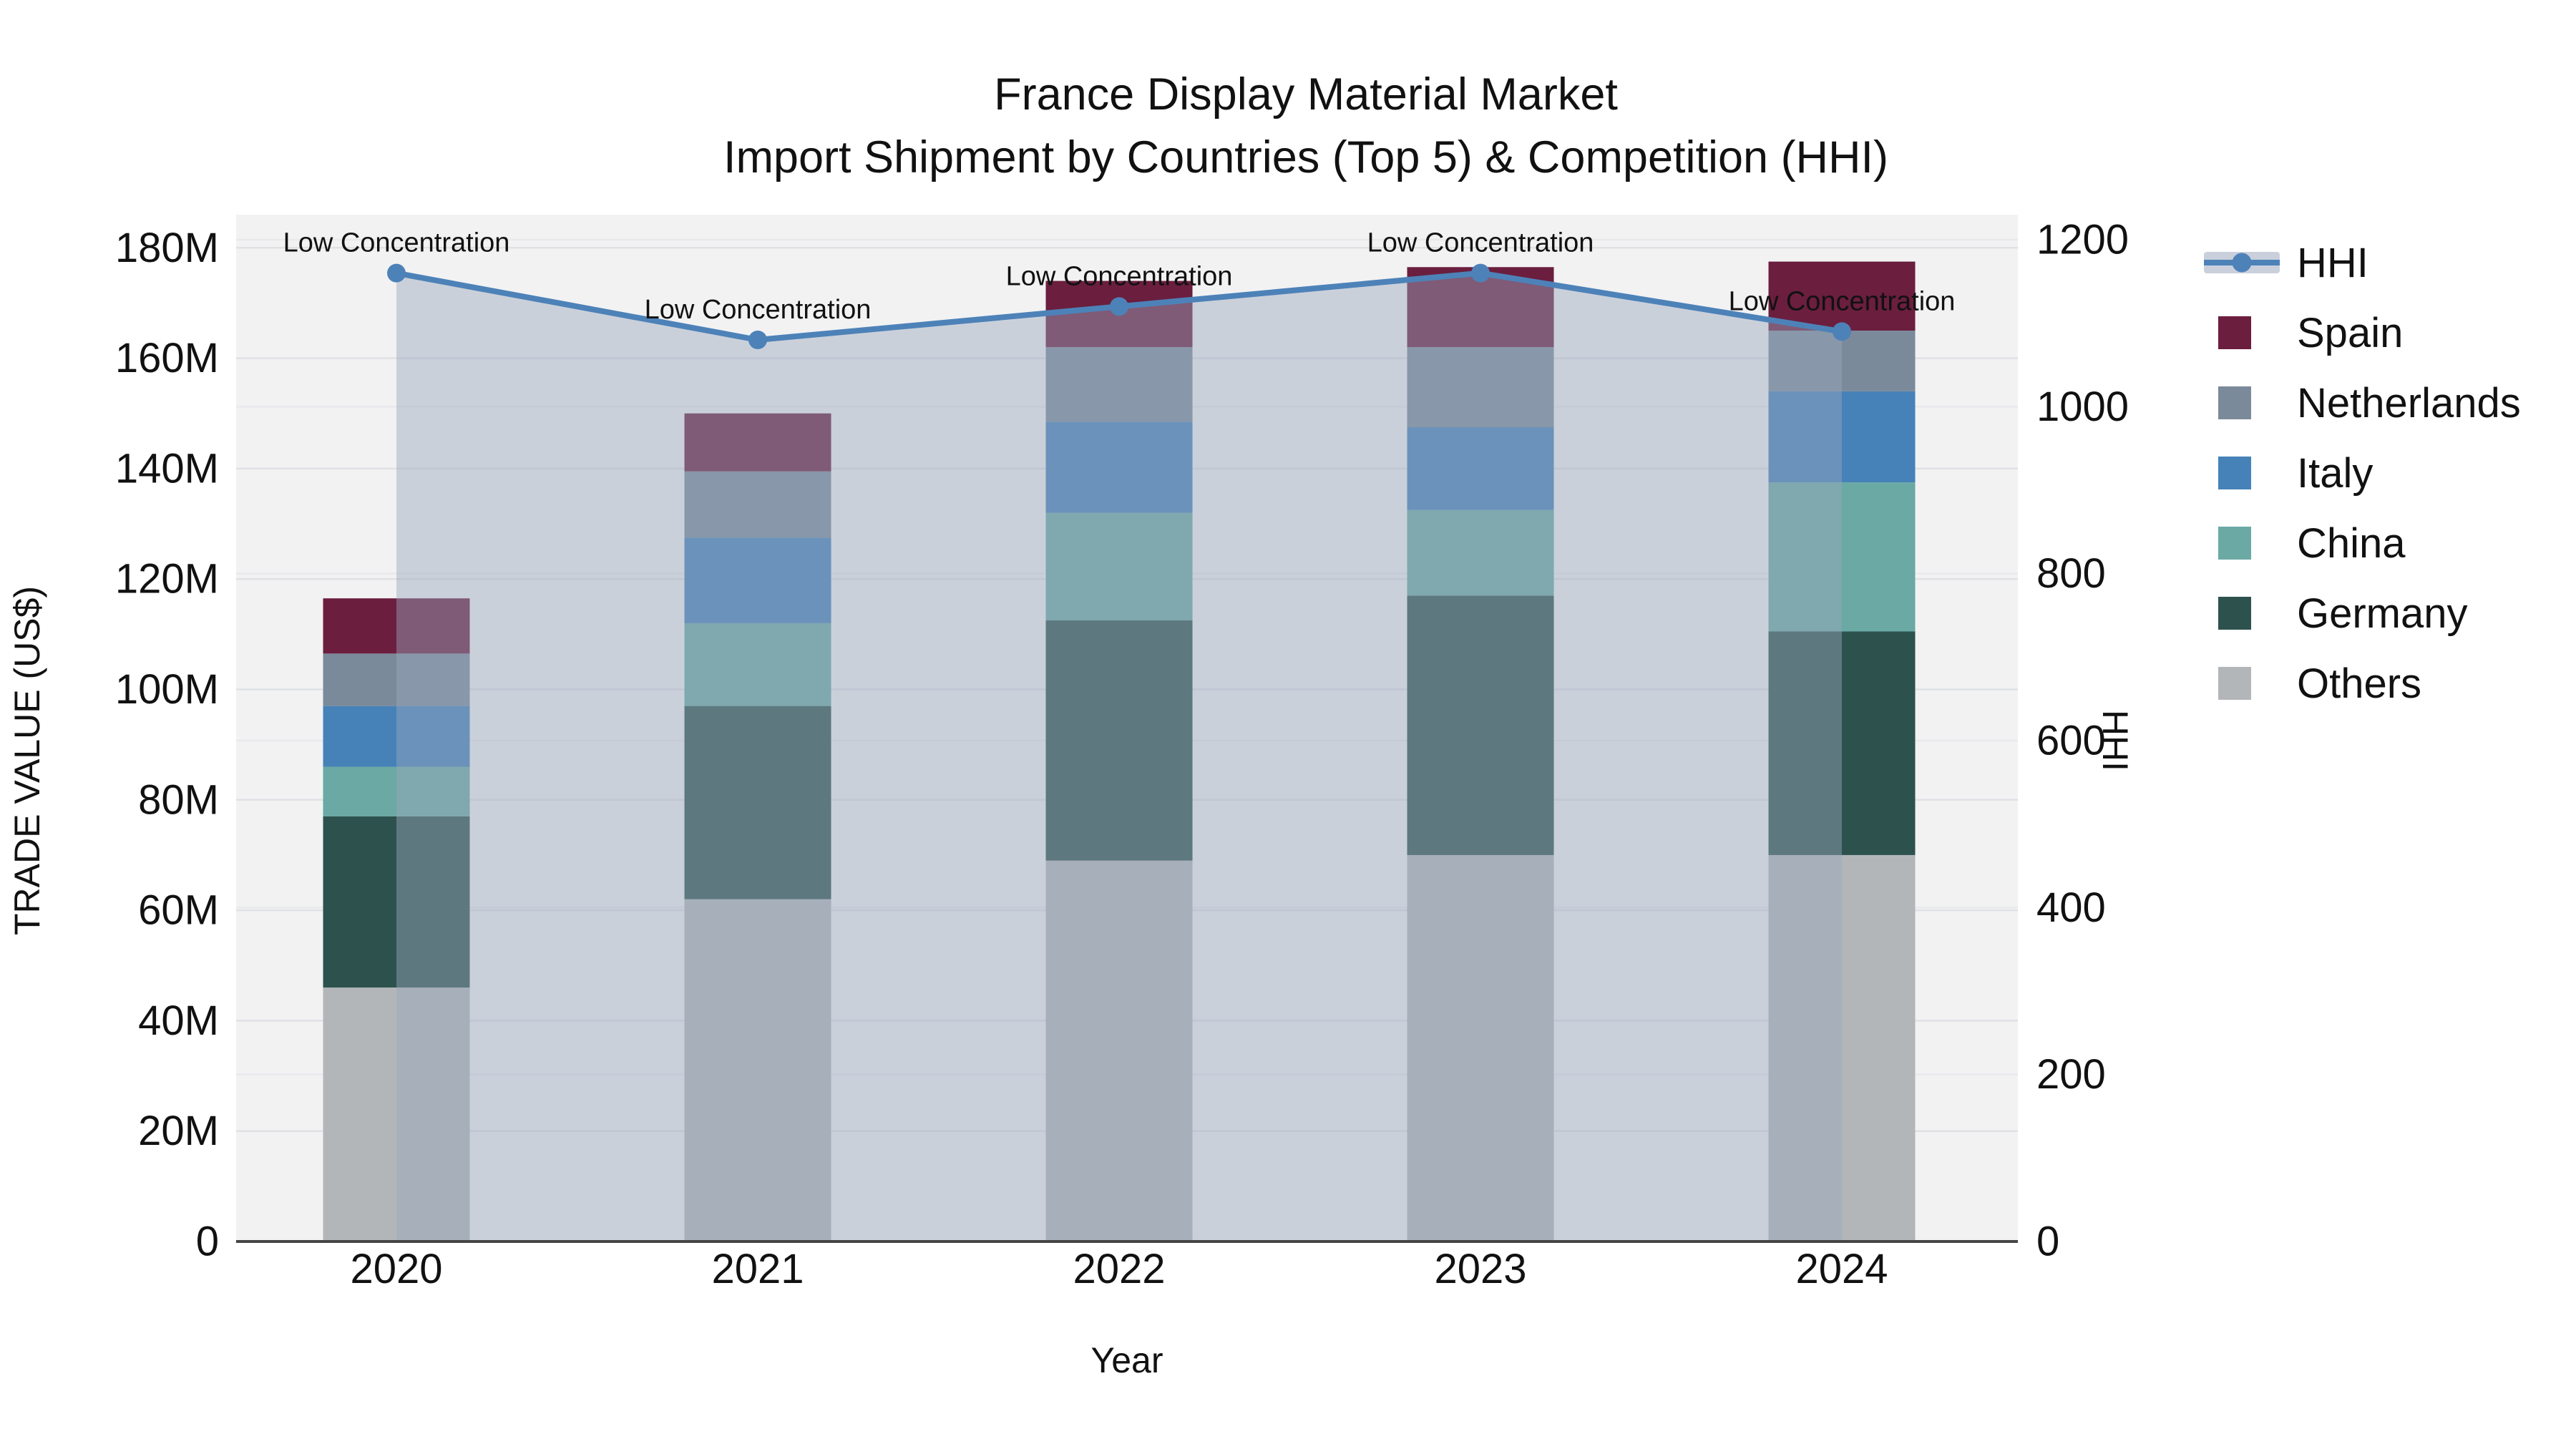 The height and width of the screenshot is (1449, 2576). Describe the element at coordinates (757, 664) in the screenshot. I see `bar-segment-china-2021` at that location.